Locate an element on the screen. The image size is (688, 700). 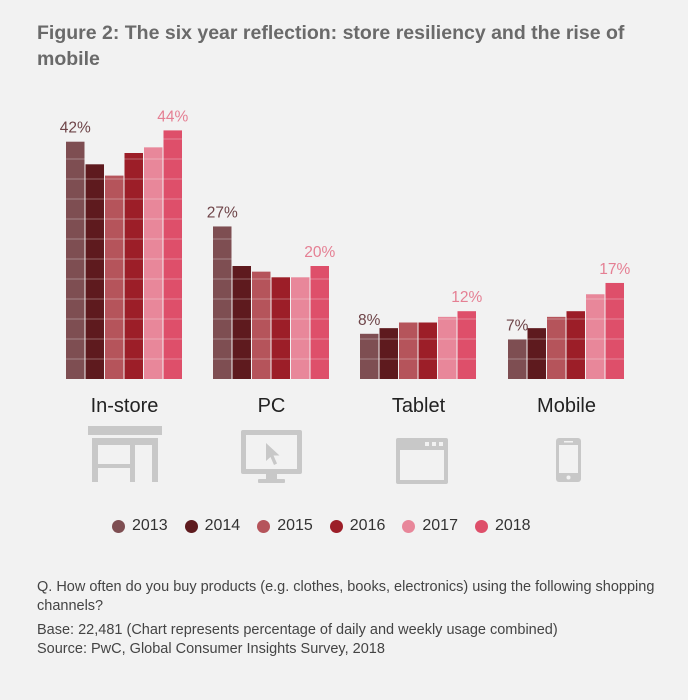
bar-pc-2015 is located at coordinates (261, 325).